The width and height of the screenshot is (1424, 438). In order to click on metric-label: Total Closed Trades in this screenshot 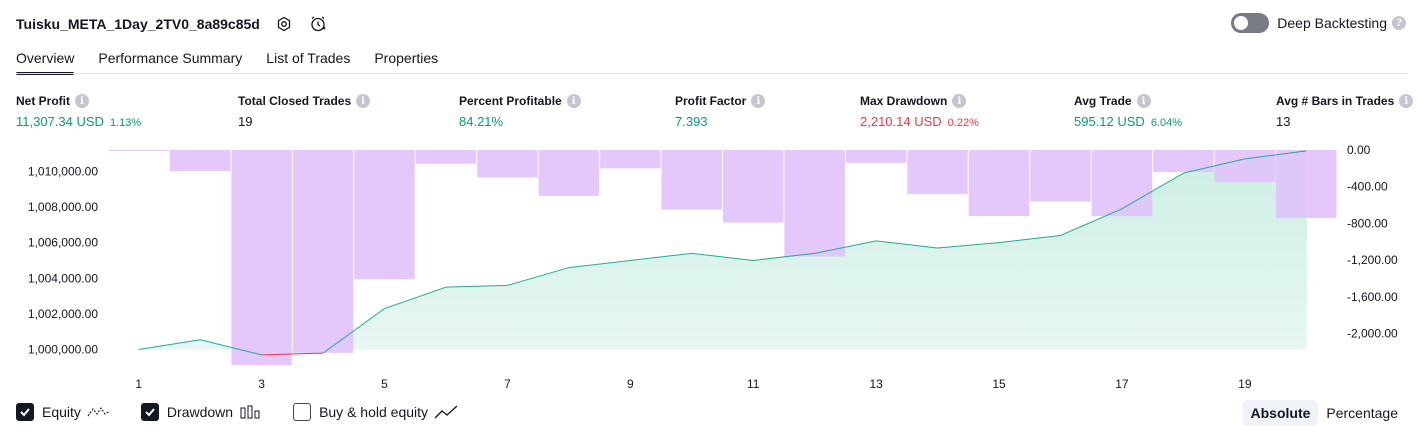, I will do `click(295, 101)`.